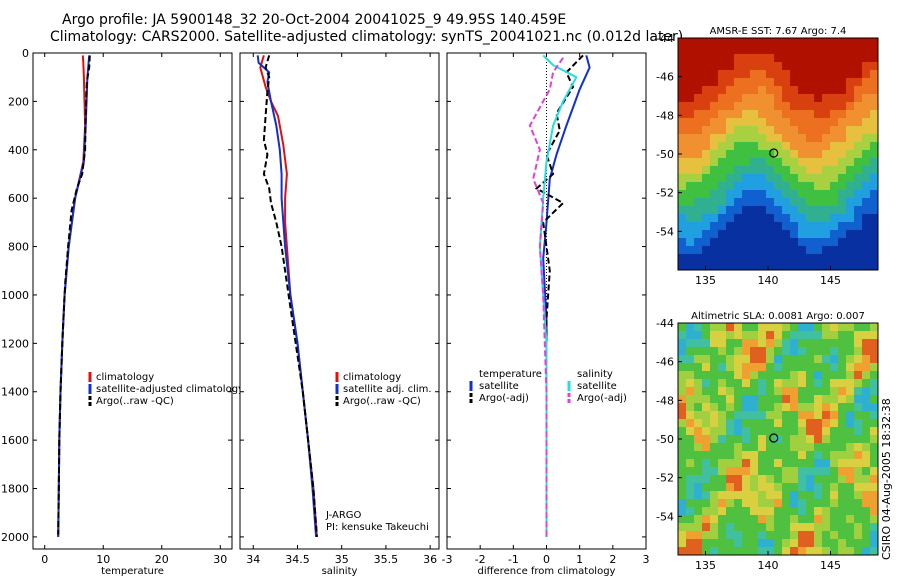 The height and width of the screenshot is (580, 900). Describe the element at coordinates (480, 559) in the screenshot. I see `difference-xtick-label: -2` at that location.